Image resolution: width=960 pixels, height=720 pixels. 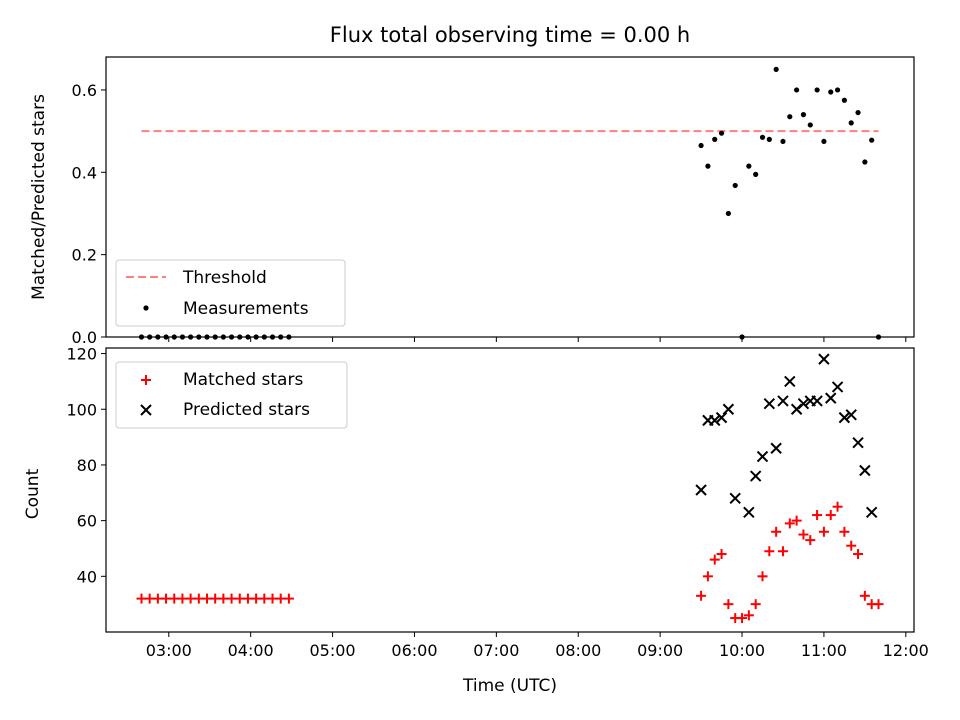 I want to click on x-tick-label: 05:00, so click(x=333, y=650).